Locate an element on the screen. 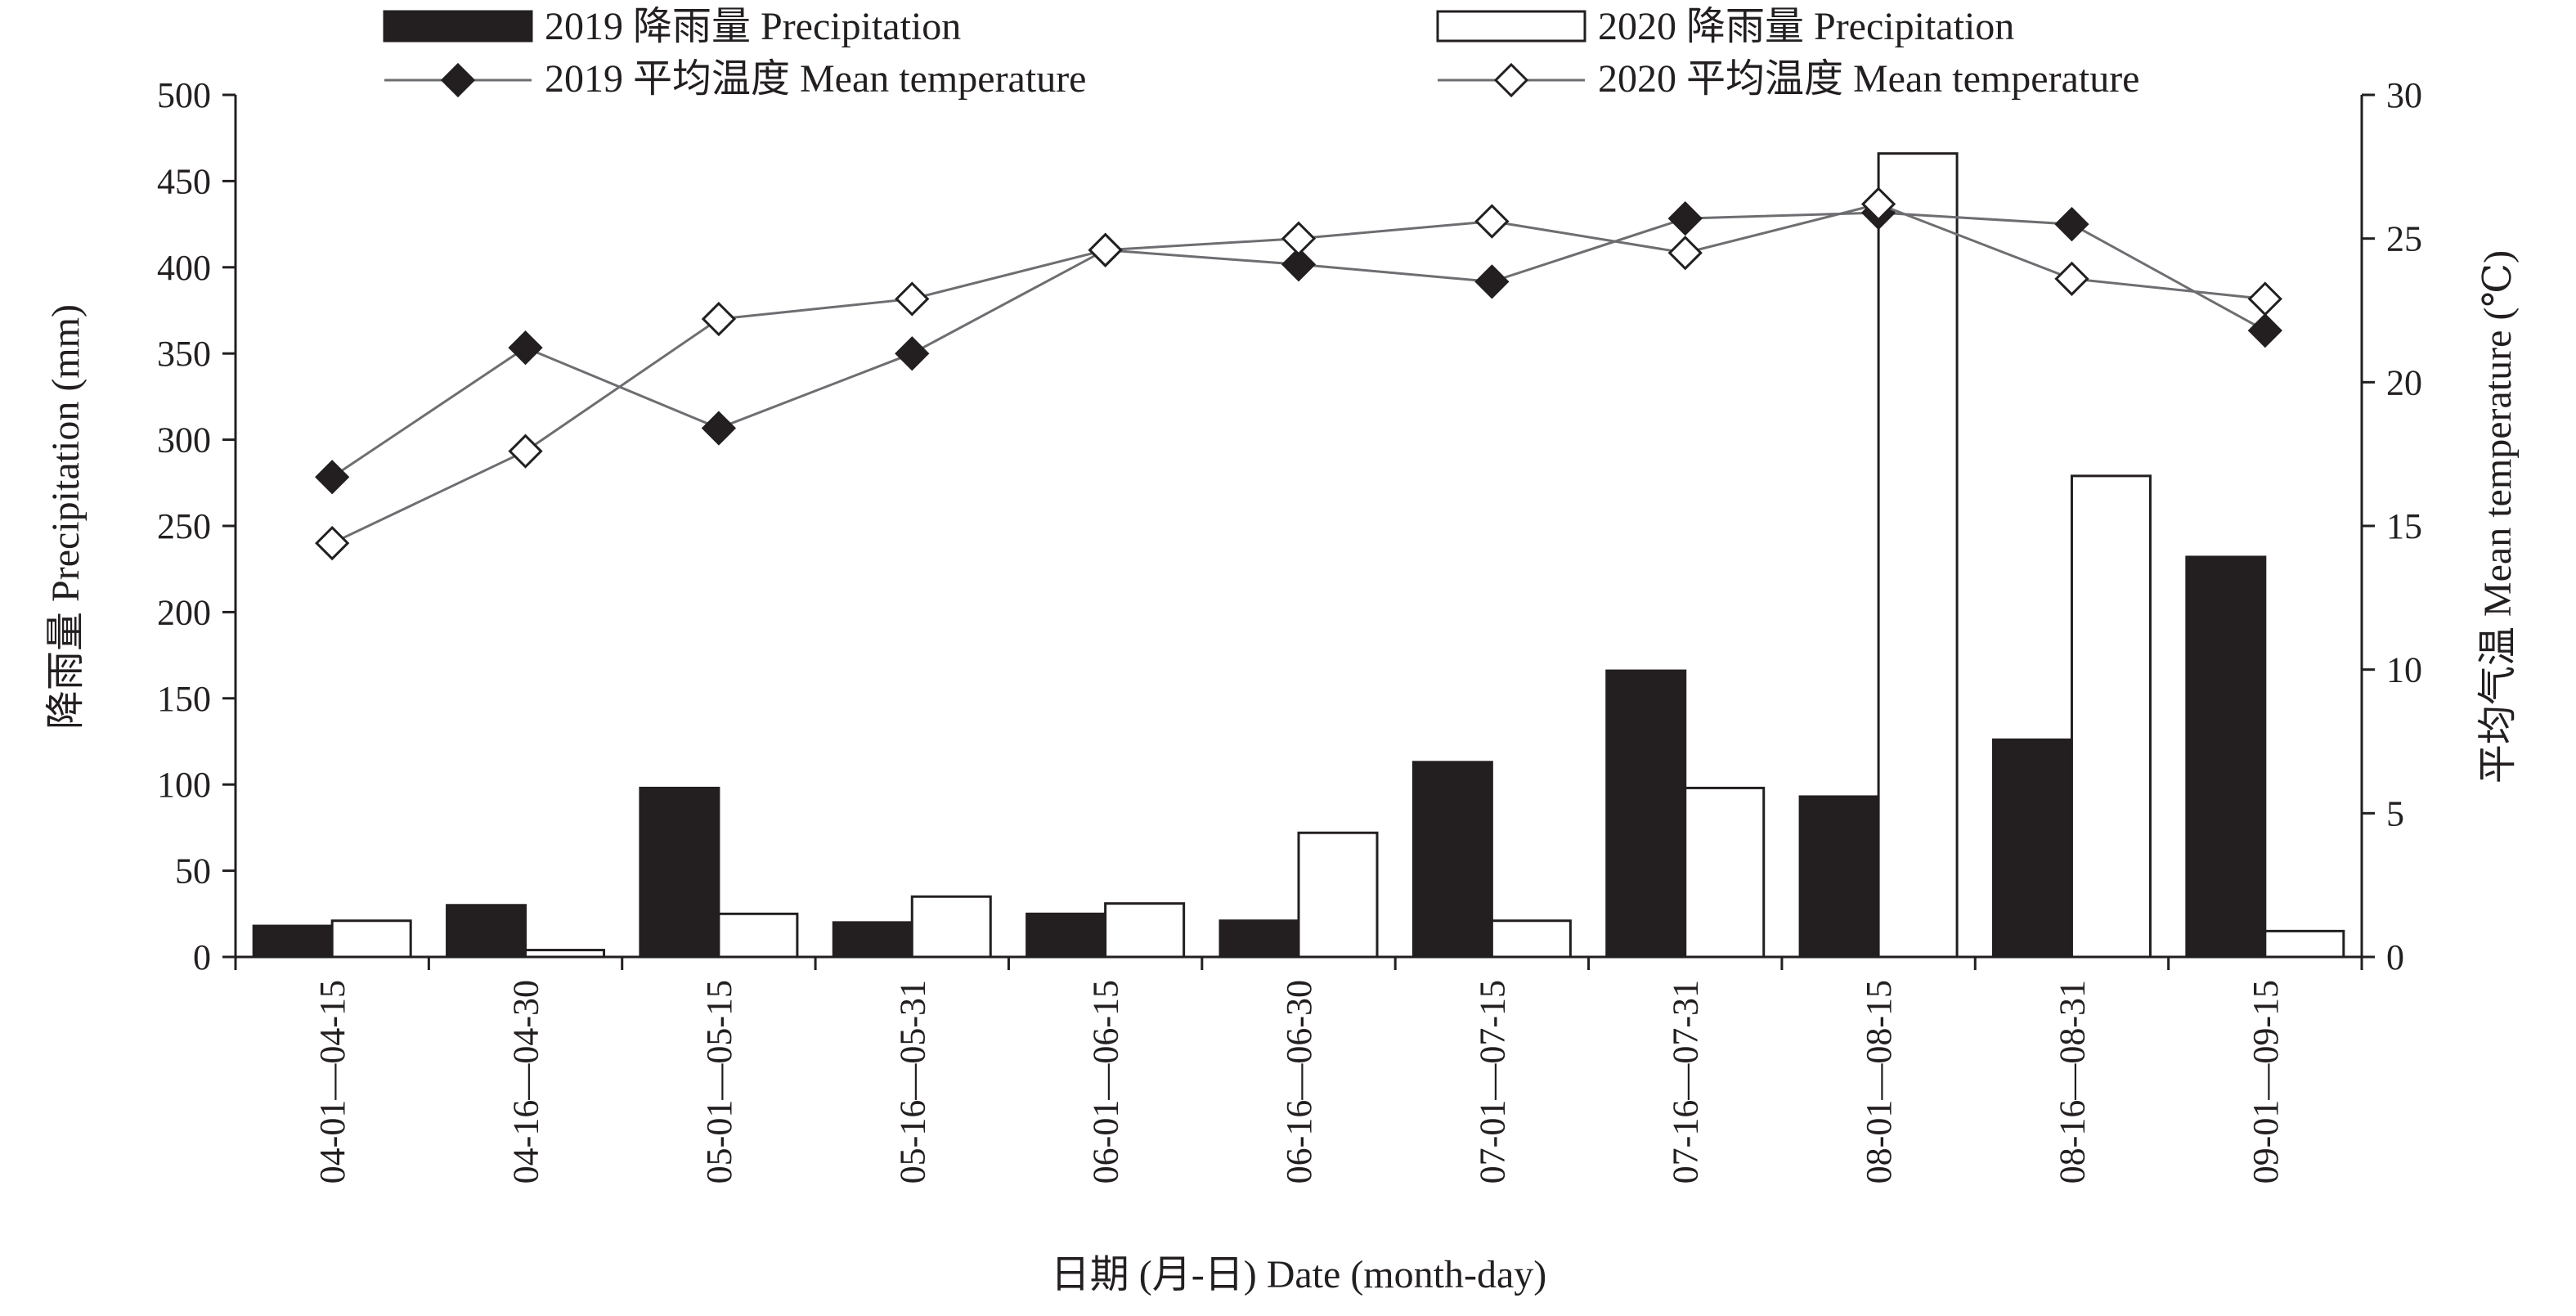 The image size is (2576, 1316). x-category-label: 04-01—04-15 is located at coordinates (332, 1082).